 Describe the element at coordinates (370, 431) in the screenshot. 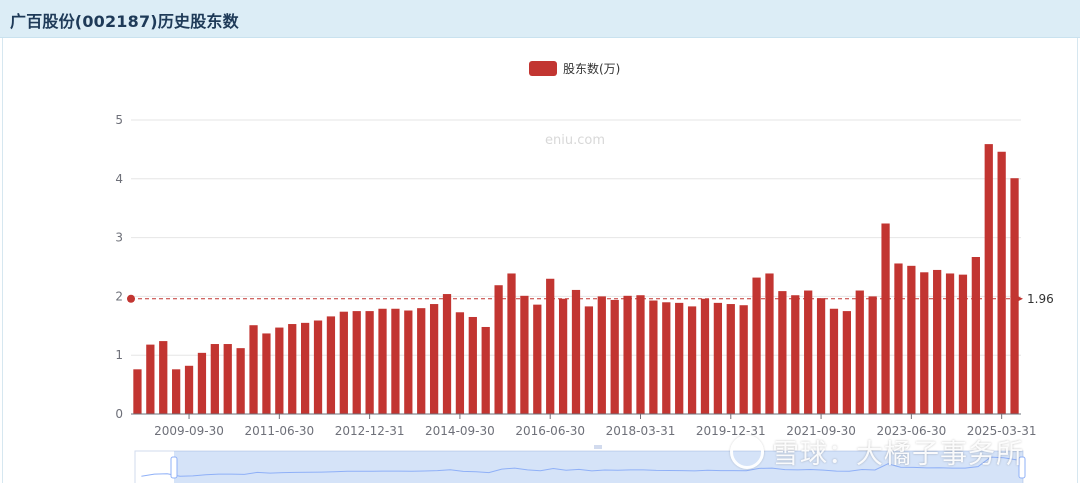

I see `x-tick-label: 2012-12-31` at that location.